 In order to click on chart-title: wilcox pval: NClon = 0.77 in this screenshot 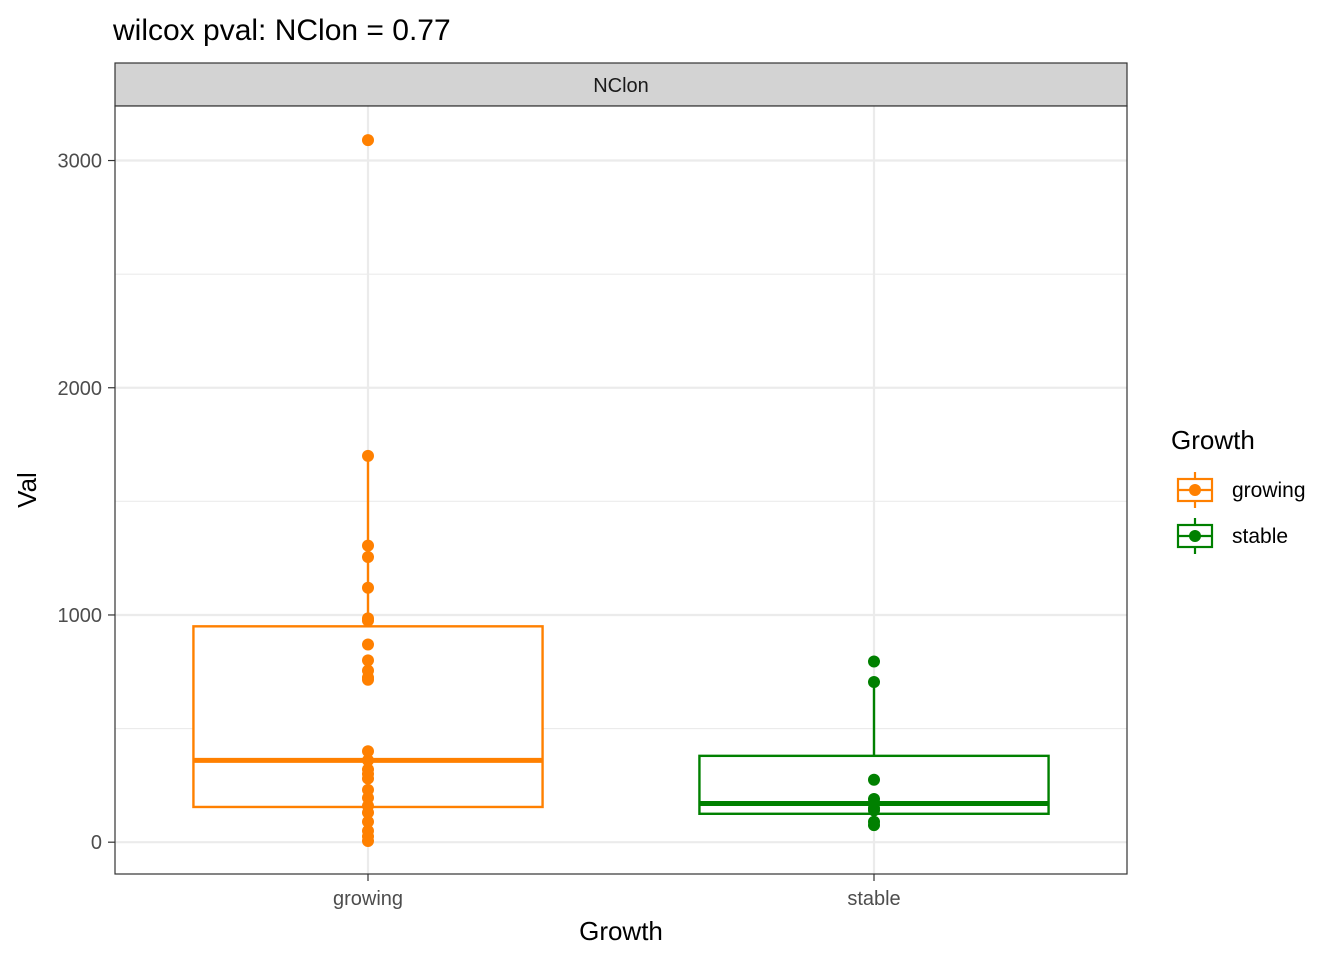, I will do `click(281, 30)`.